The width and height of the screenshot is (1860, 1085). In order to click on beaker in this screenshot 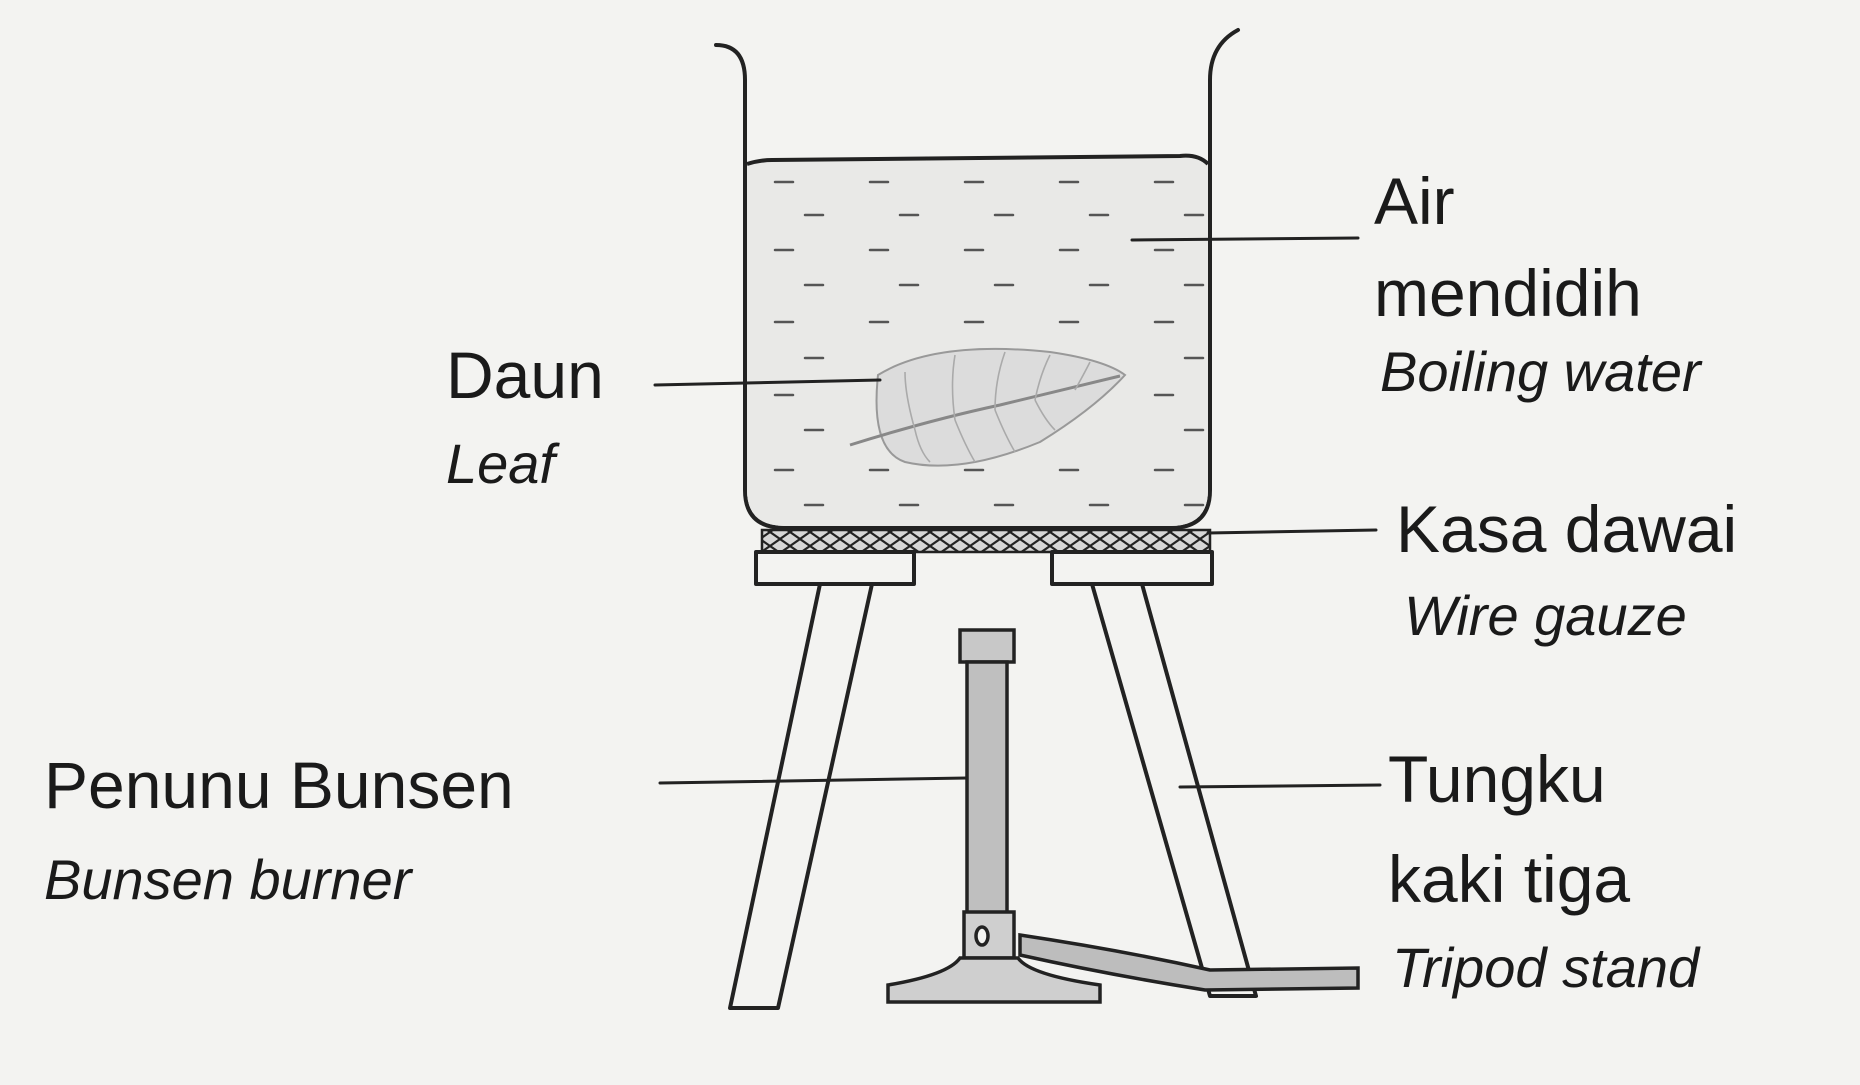, I will do `click(977, 279)`.